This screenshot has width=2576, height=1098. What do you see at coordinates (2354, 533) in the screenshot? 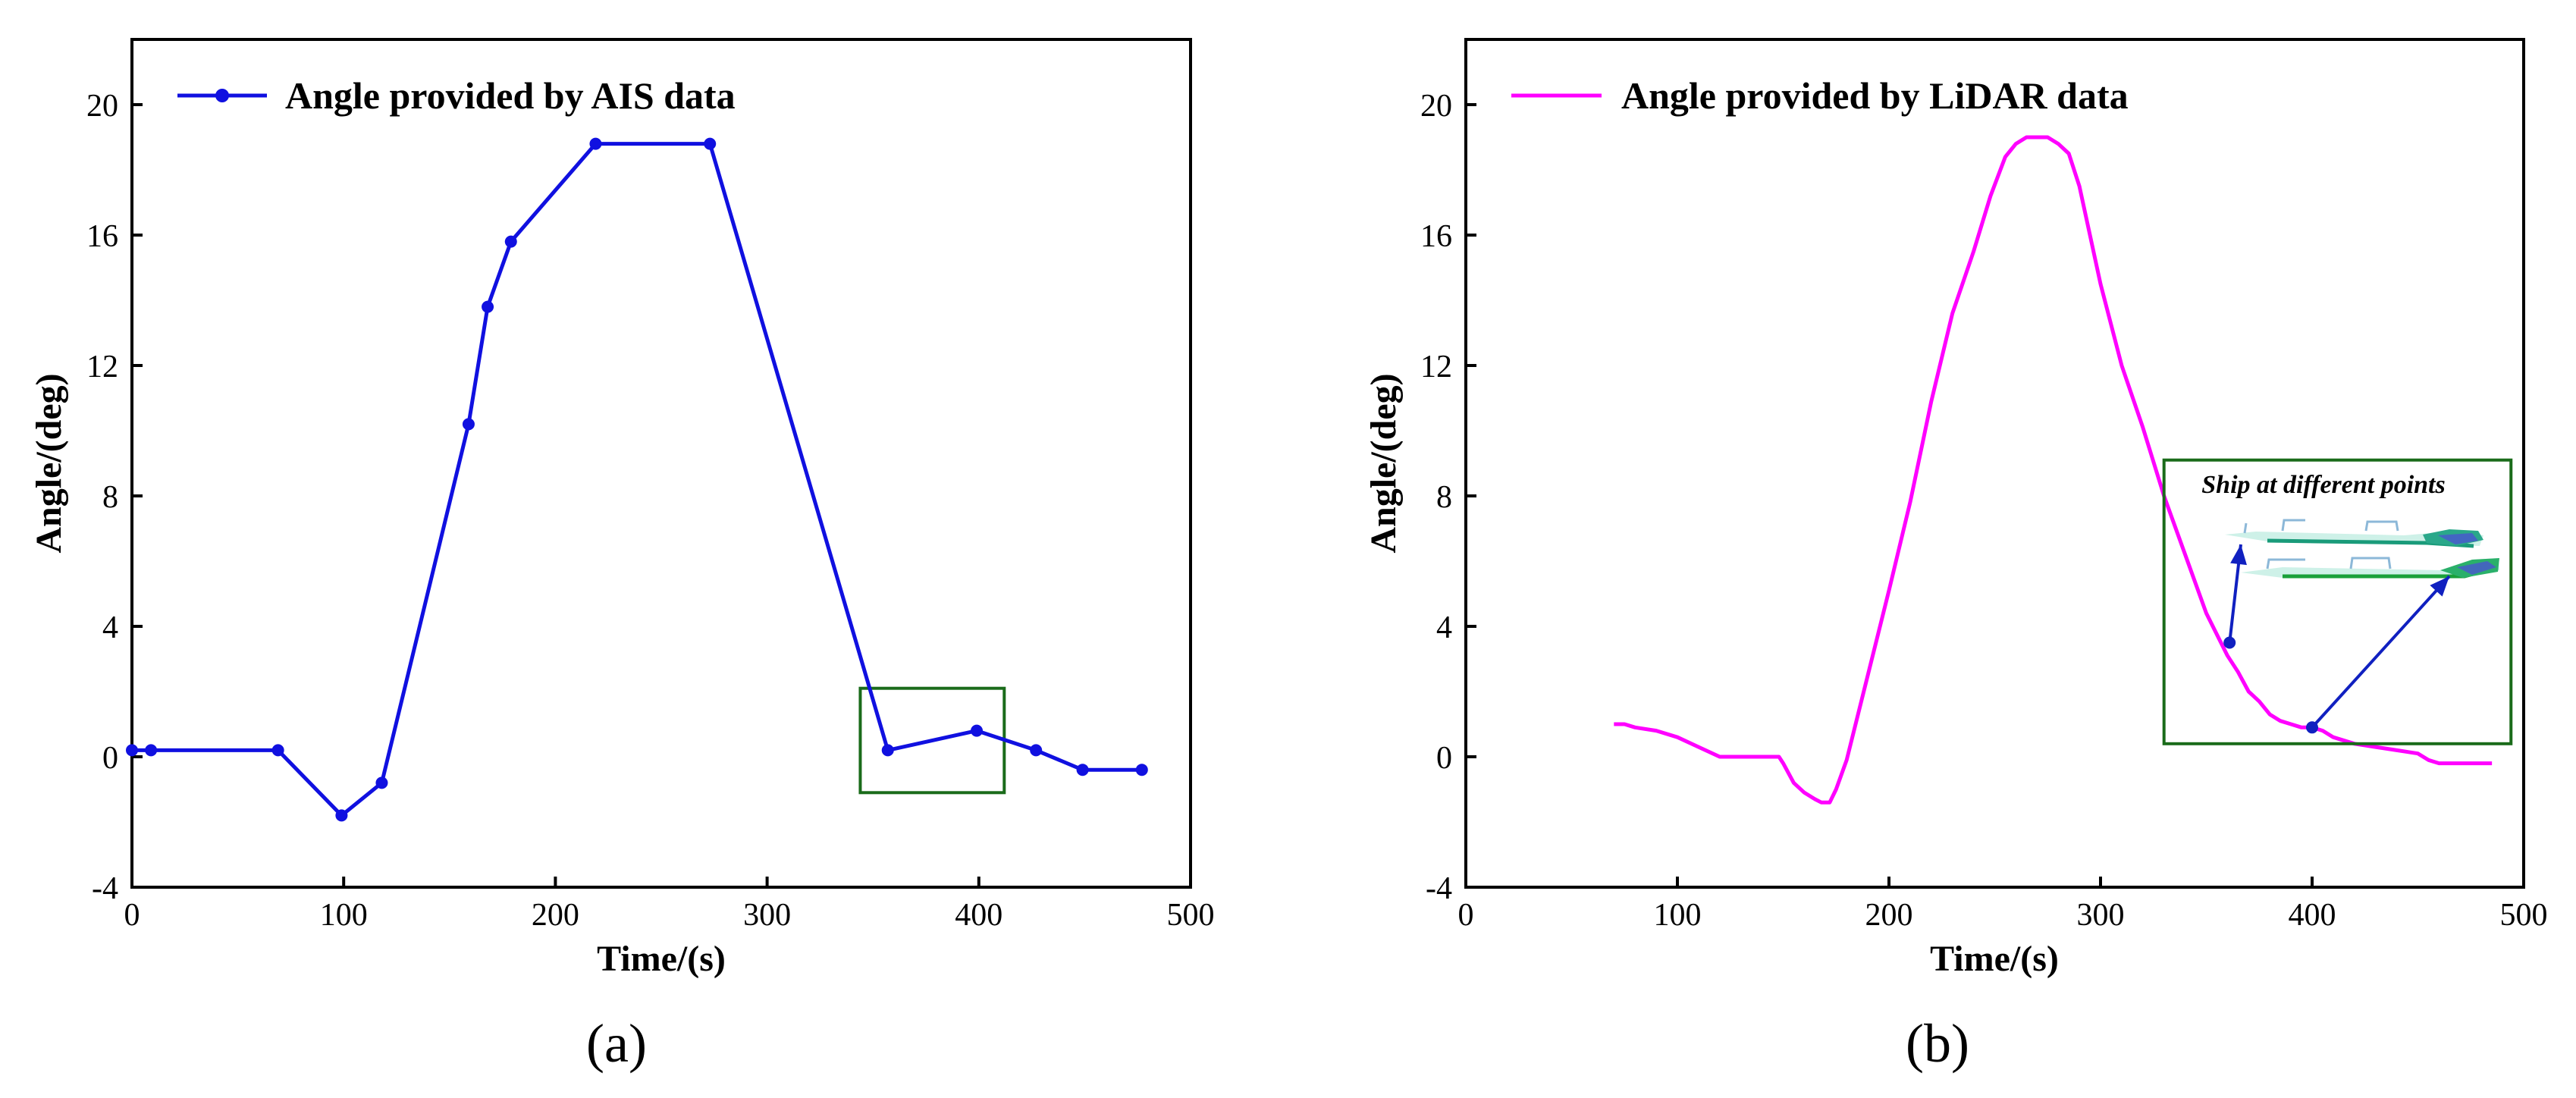
I see `ship-point-cloud-upper` at bounding box center [2354, 533].